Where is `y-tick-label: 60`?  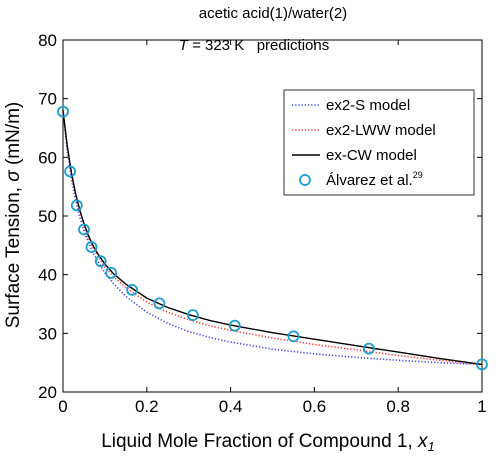
y-tick-label: 60 is located at coordinates (47, 157).